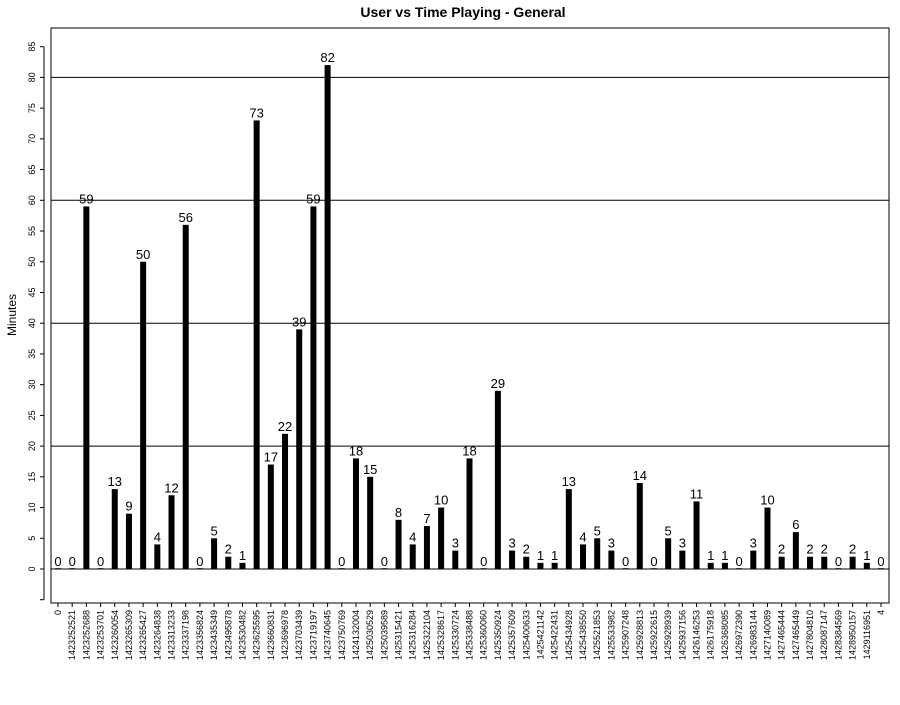  What do you see at coordinates (711, 635) in the screenshot?
I see `x-tick-label: 1426175918` at bounding box center [711, 635].